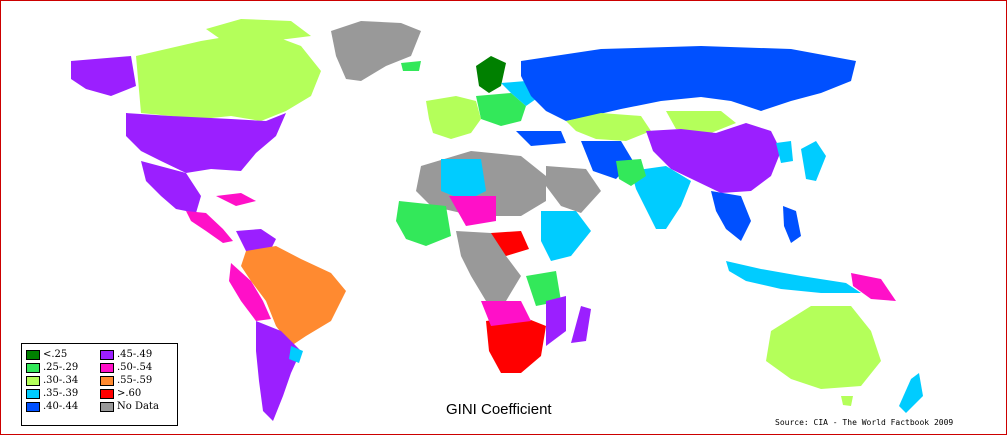  Describe the element at coordinates (423, 223) in the screenshot. I see `region-west-africa` at that location.